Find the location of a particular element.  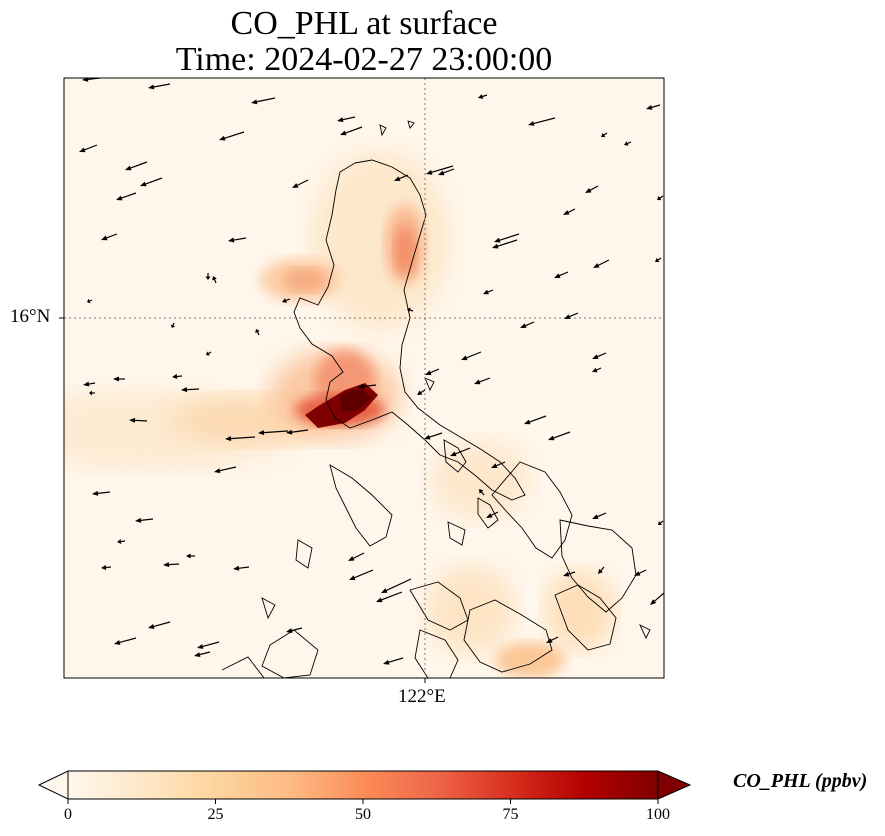

colorbar-extend-high is located at coordinates (674, 785).